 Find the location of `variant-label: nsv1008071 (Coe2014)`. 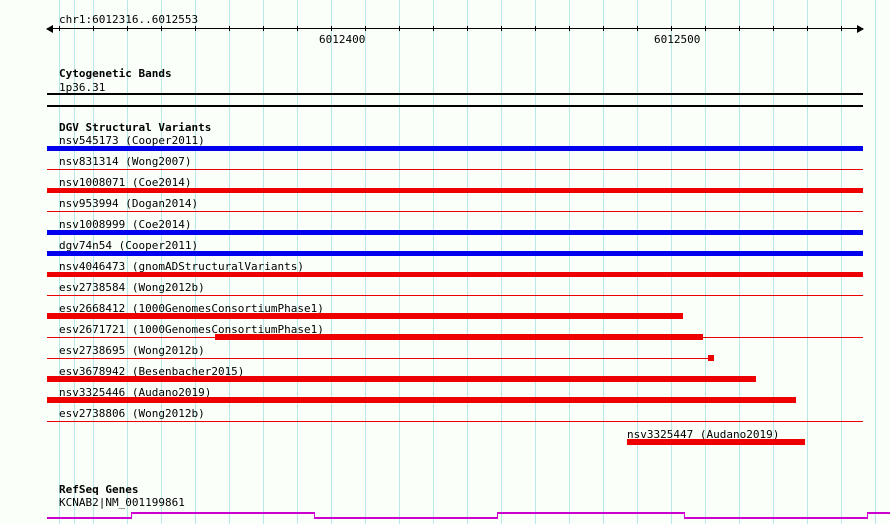

variant-label: nsv1008071 (Coe2014) is located at coordinates (125, 182).